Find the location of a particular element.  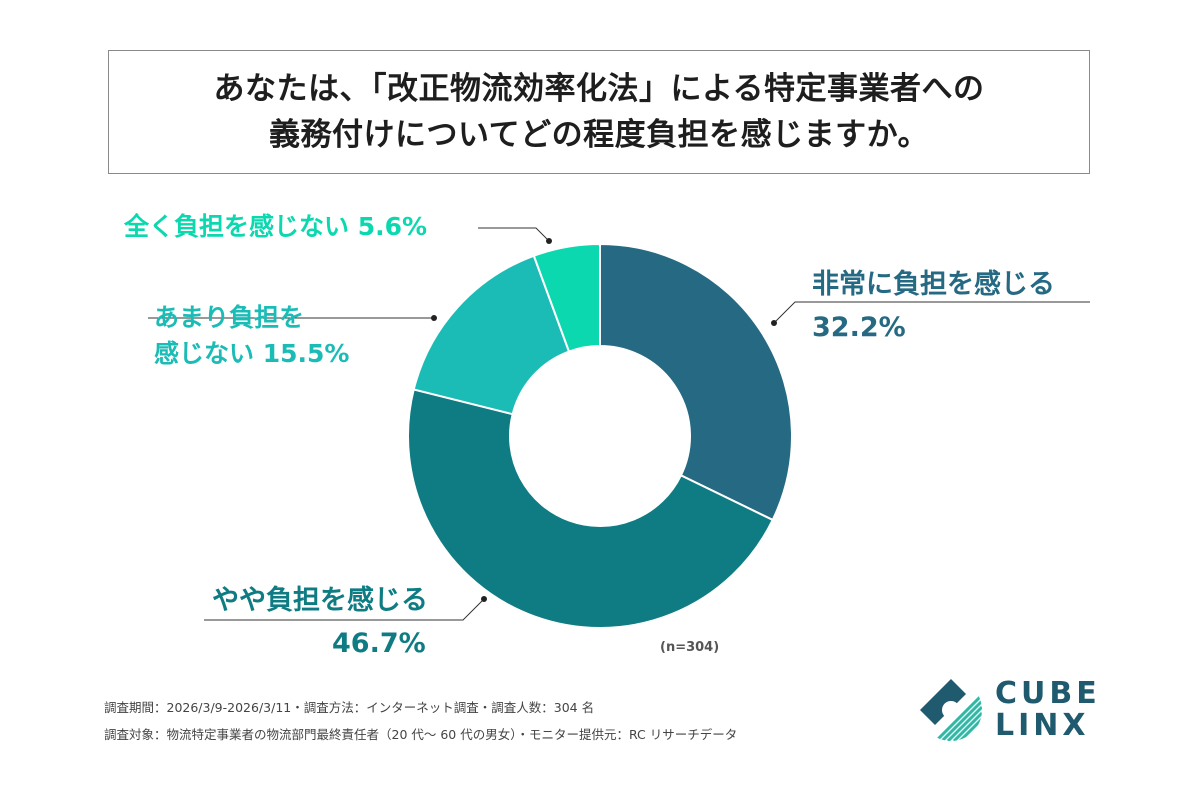

leader-line-heavy-dot is located at coordinates (774, 323).